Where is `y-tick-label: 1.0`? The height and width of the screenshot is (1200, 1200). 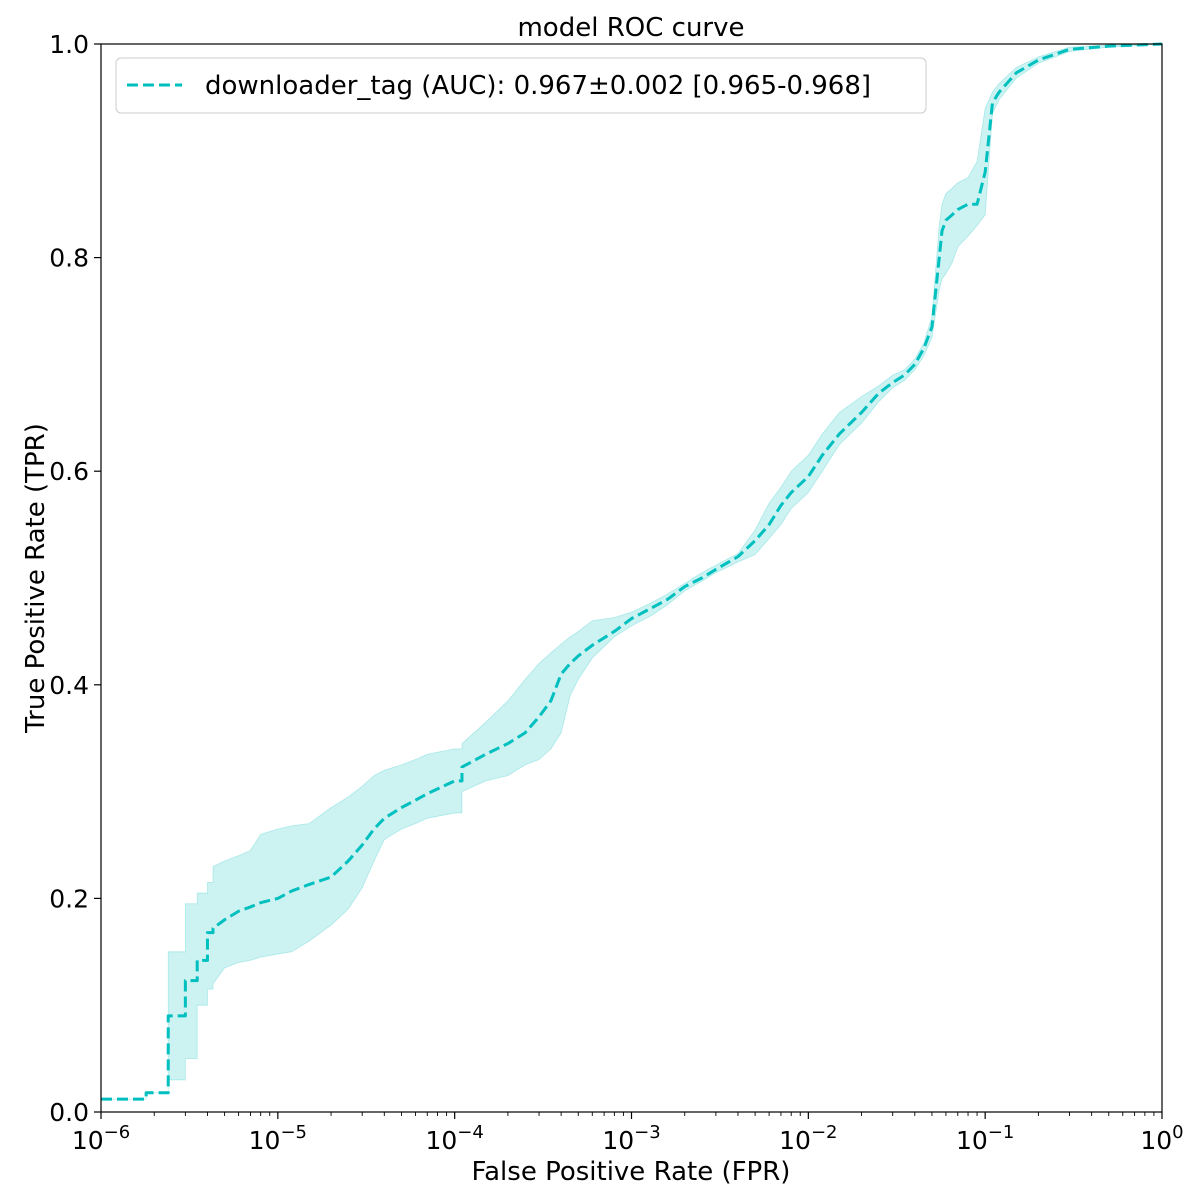 y-tick-label: 1.0 is located at coordinates (69, 44).